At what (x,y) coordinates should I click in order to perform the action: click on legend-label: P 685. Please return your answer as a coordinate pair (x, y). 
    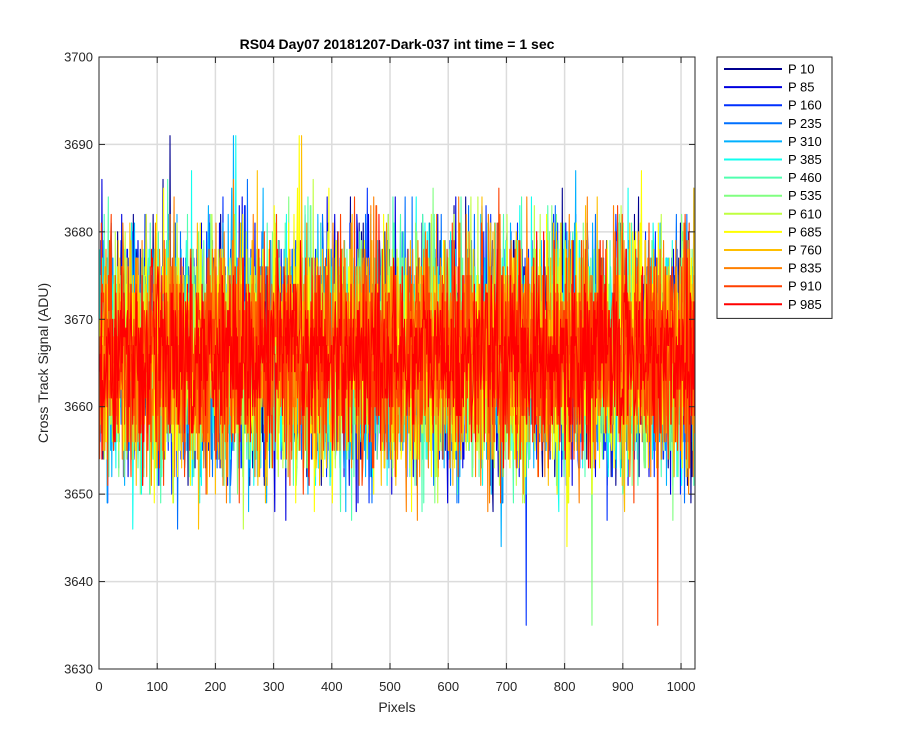
    Looking at the image, I should click on (805, 231).